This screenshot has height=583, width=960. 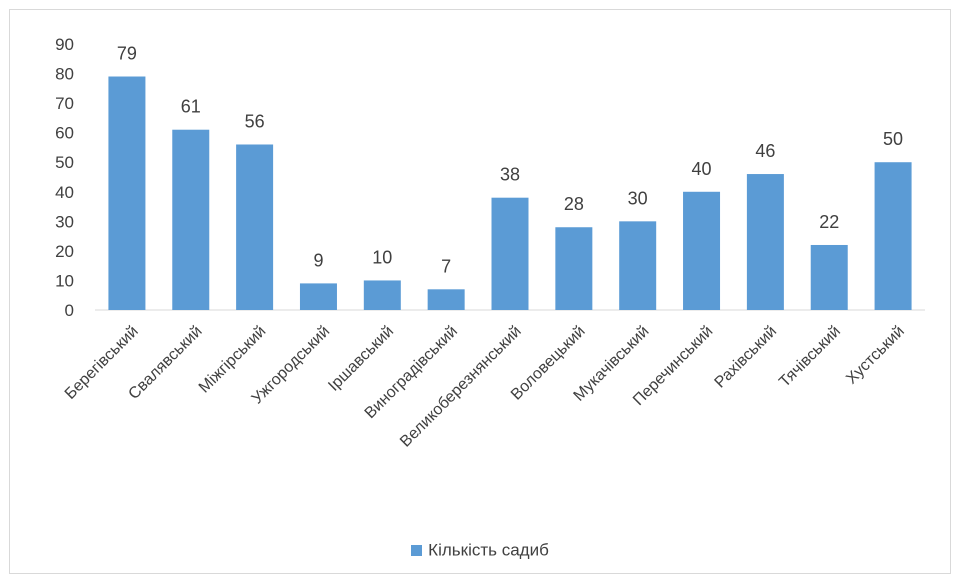 I want to click on y-tick-label: 20, so click(x=64, y=251).